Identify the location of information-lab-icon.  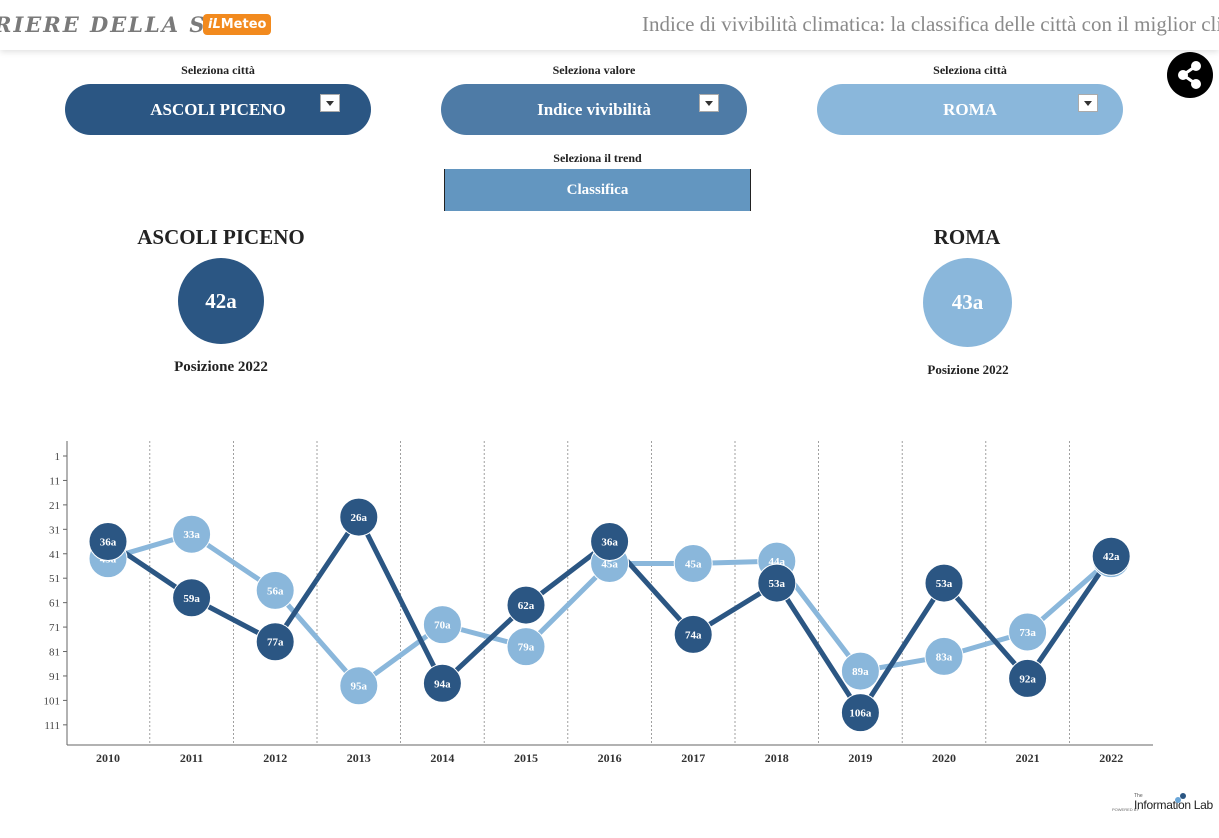
(1180, 798).